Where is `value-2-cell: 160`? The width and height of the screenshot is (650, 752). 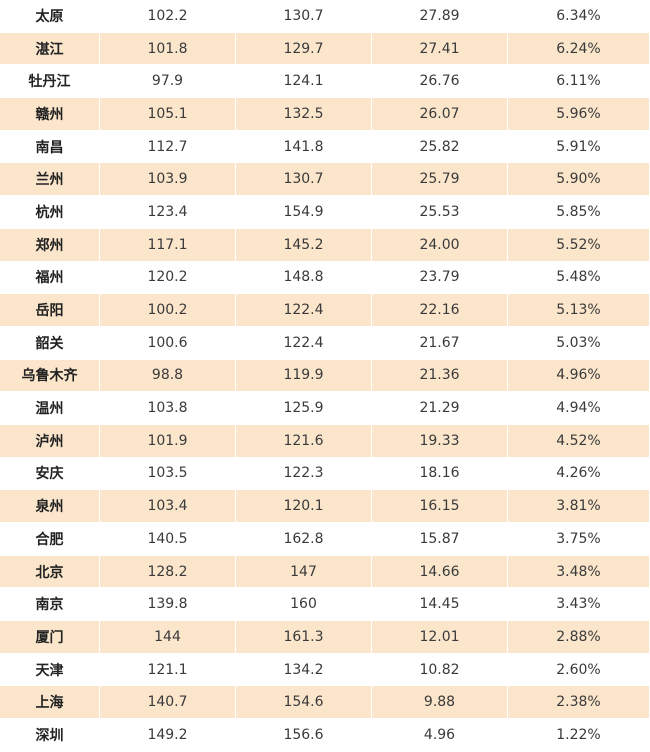 value-2-cell: 160 is located at coordinates (304, 605).